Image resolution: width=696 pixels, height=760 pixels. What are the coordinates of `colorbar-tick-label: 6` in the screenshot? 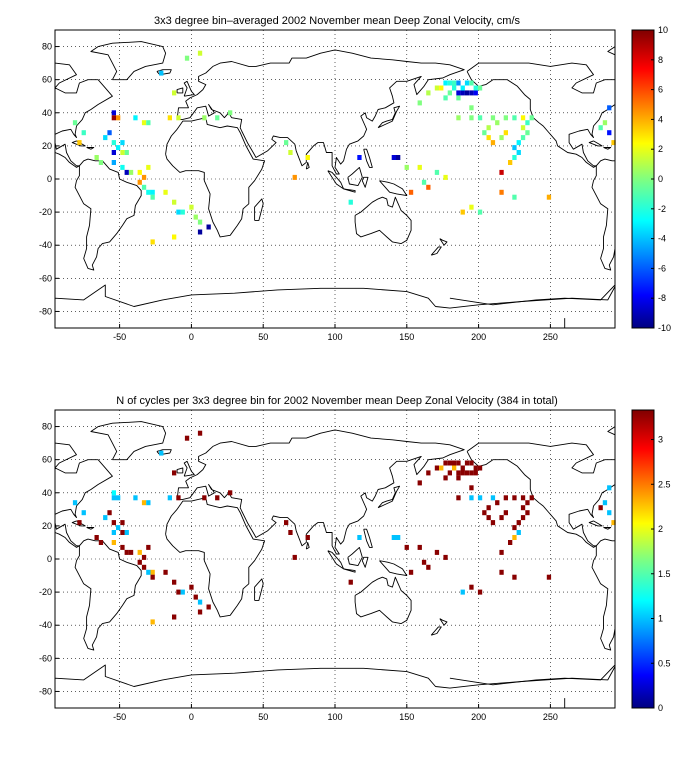 It's located at (660, 90).